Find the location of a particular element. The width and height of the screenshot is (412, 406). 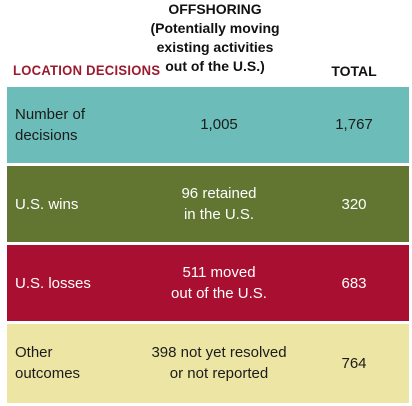

offshoring-title: OFFSHORING is located at coordinates (215, 9).